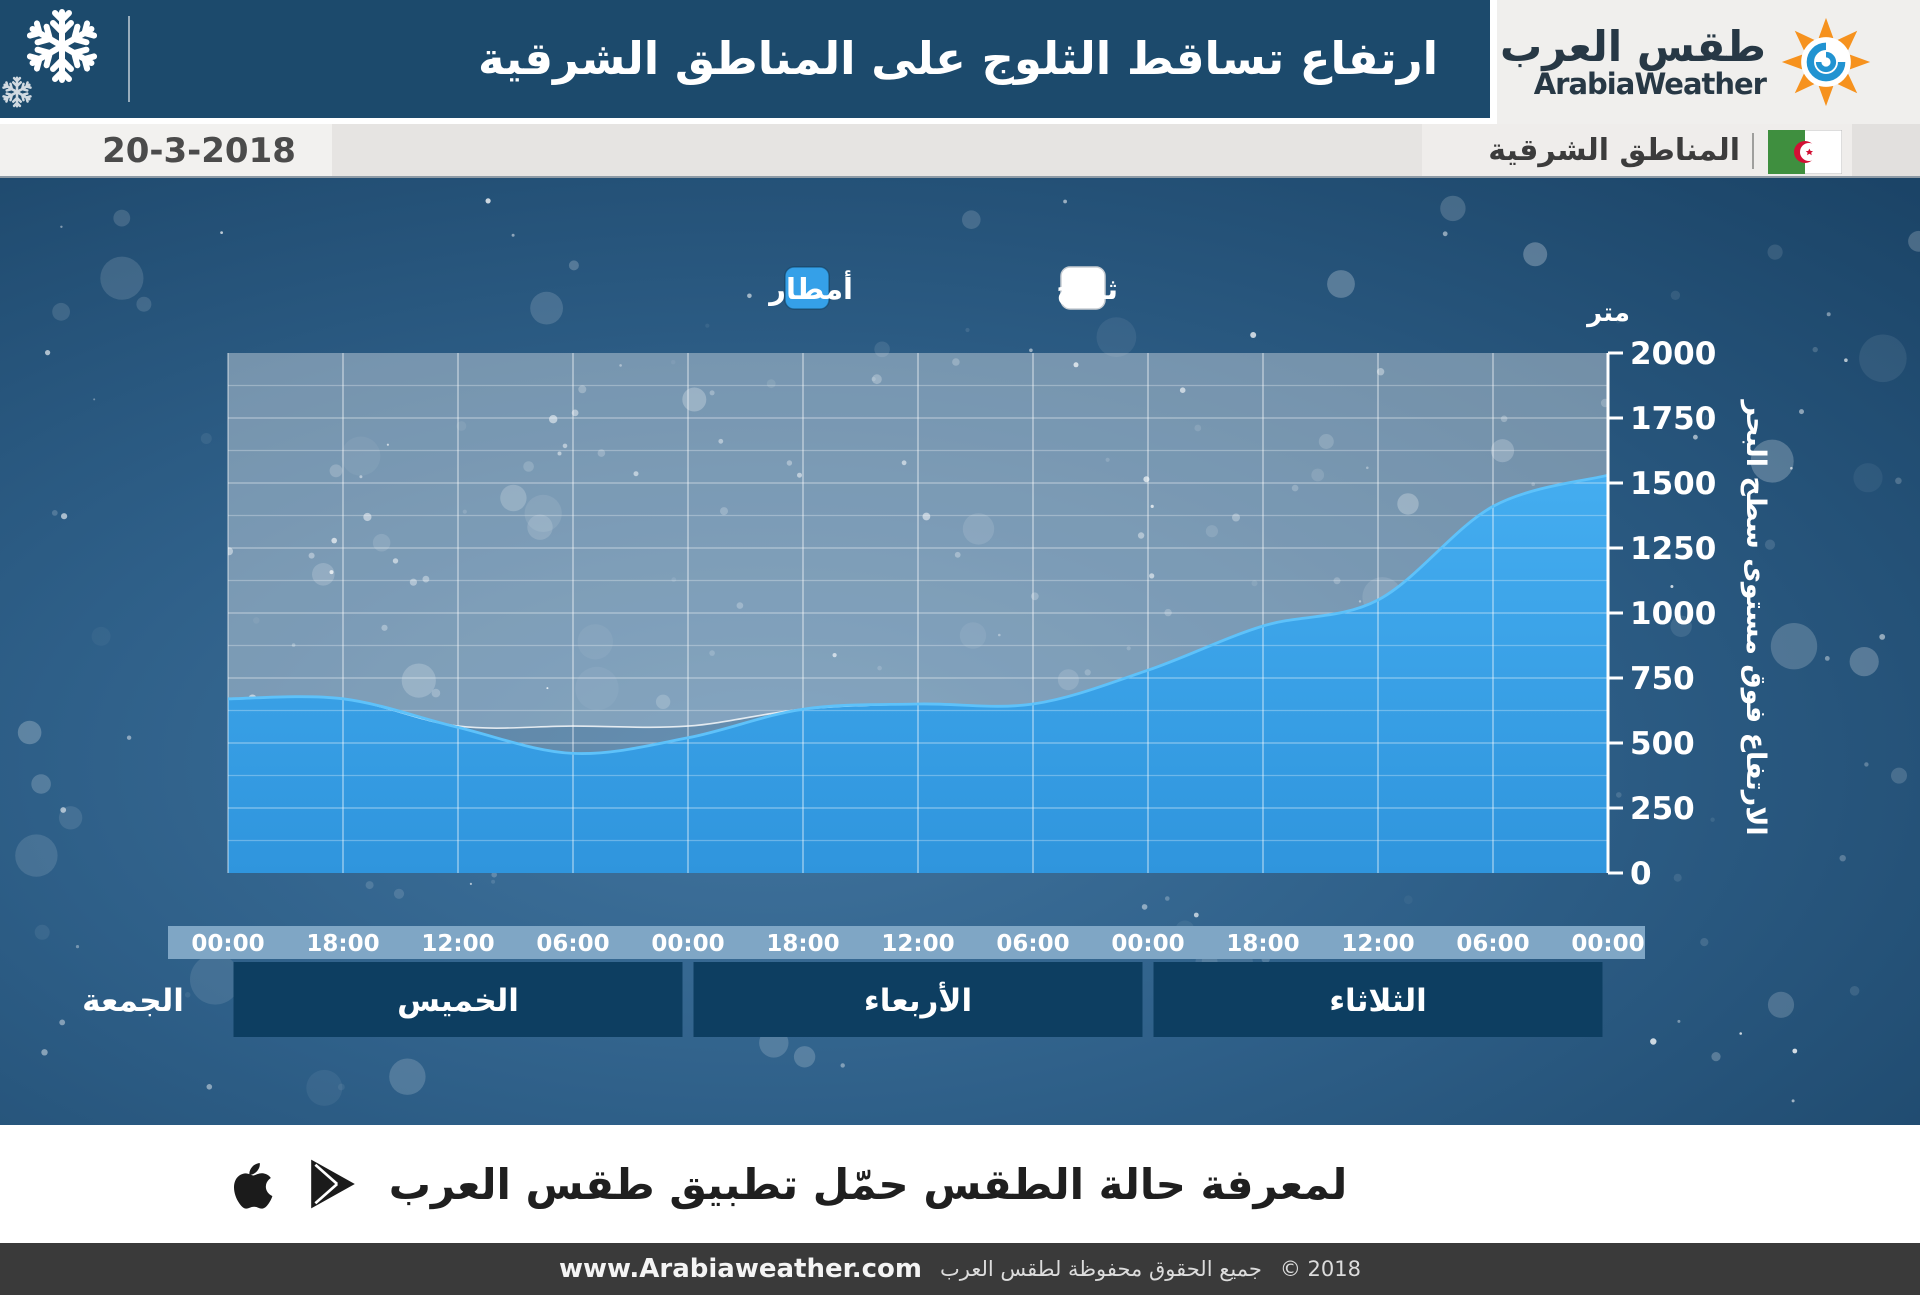  I want to click on website-url: www.Arabiaweather.com, so click(740, 1269).